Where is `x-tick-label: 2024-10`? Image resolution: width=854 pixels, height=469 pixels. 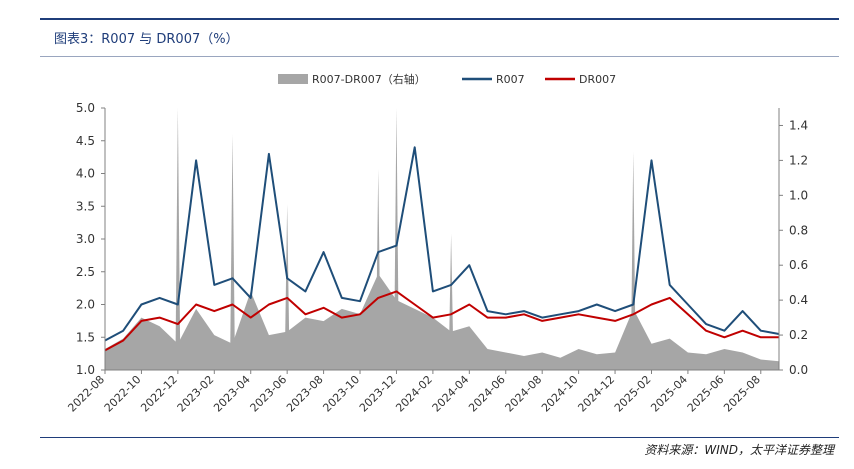
x-tick-label: 2024-10 is located at coordinates (560, 394).